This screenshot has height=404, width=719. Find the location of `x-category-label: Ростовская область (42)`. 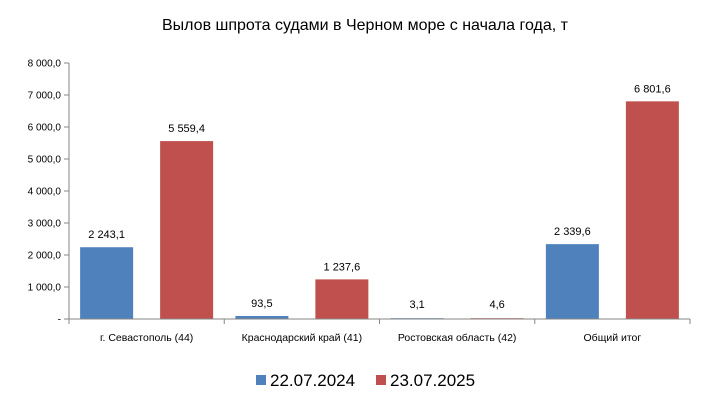

x-category-label: Ростовская область (42) is located at coordinates (457, 338).